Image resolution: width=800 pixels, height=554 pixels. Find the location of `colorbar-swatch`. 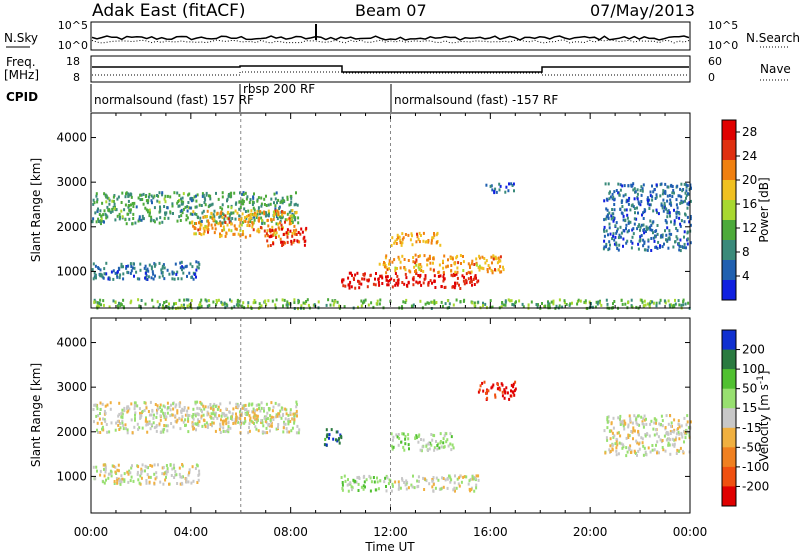

colorbar-swatch is located at coordinates (729, 150).